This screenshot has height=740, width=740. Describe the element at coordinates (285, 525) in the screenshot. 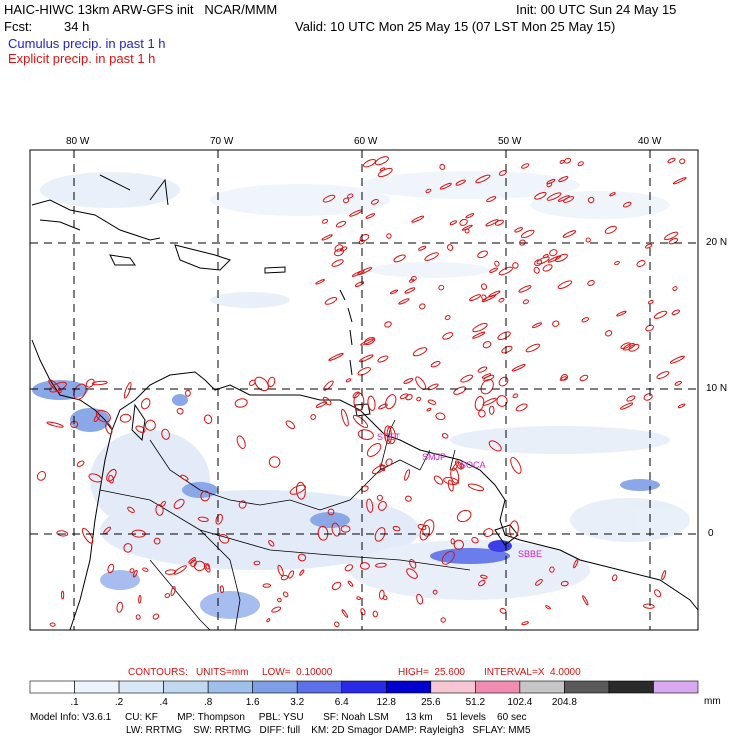

I see `country-borders` at that location.